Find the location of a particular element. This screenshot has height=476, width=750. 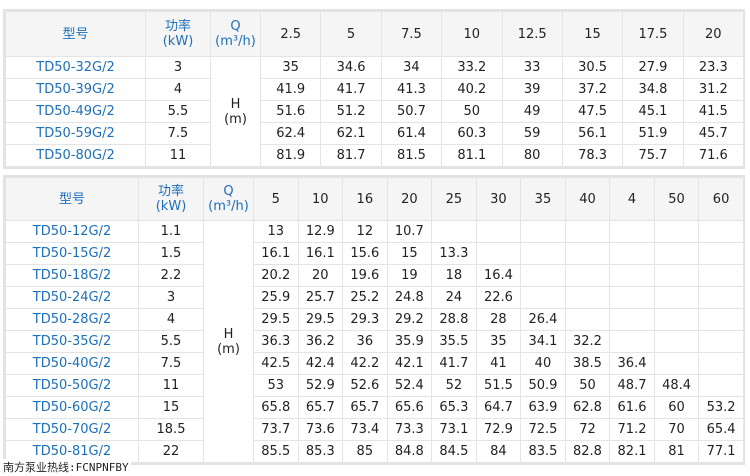

head-cell: 82.1 is located at coordinates (632, 451).